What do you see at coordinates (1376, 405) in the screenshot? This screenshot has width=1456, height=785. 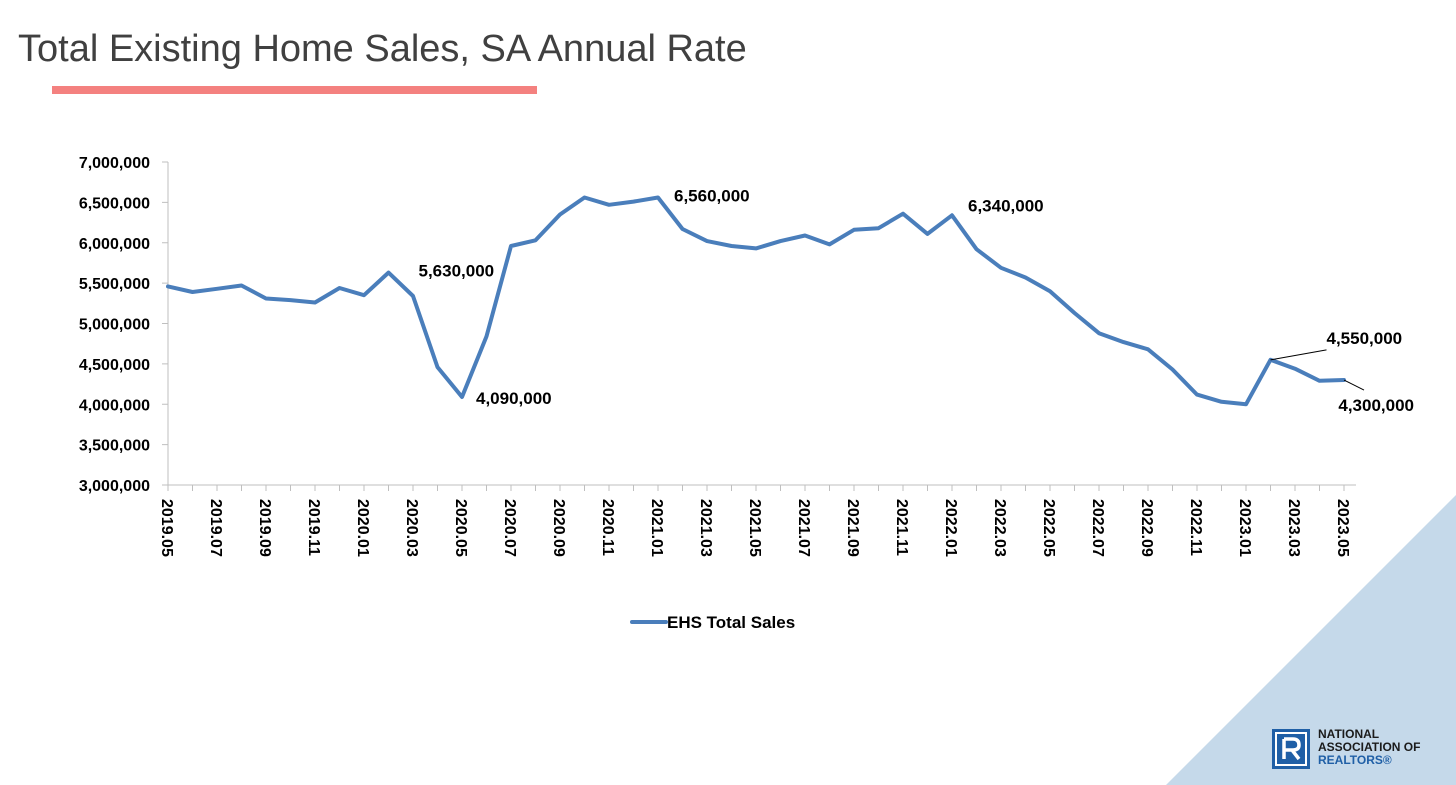 I see `data-label: 4,300,000` at bounding box center [1376, 405].